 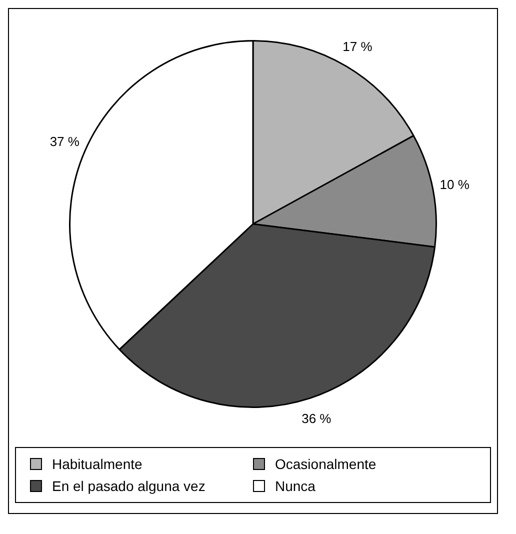 I want to click on legend-label: Nunca, so click(x=295, y=486).